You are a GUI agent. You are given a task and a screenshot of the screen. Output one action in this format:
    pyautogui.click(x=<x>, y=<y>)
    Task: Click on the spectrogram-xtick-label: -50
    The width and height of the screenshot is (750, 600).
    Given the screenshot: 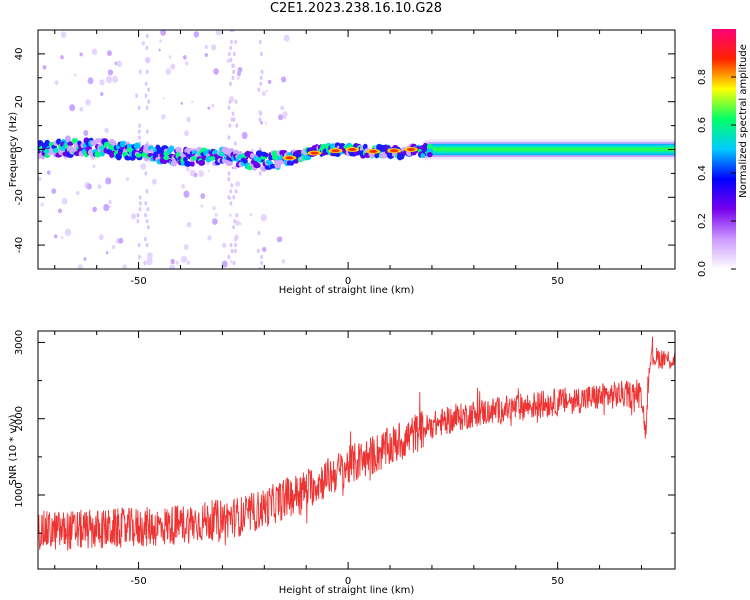 What is the action you would take?
    pyautogui.click(x=138, y=281)
    